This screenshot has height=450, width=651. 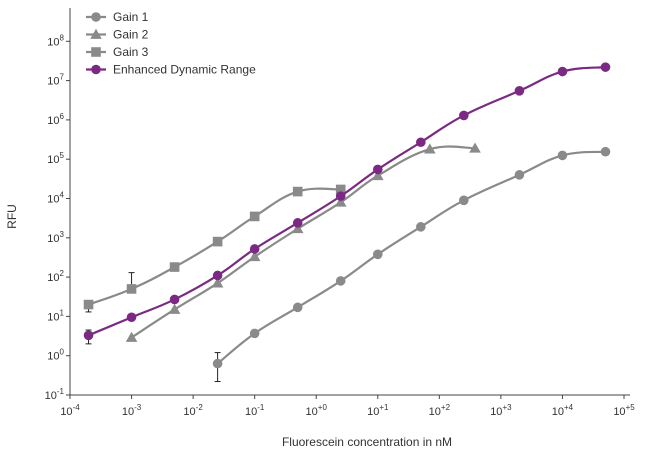 What do you see at coordinates (171, 43) in the screenshot?
I see `legend: Gain 1 Gain 2 Gain 3 Enhanced Dynamic Range` at bounding box center [171, 43].